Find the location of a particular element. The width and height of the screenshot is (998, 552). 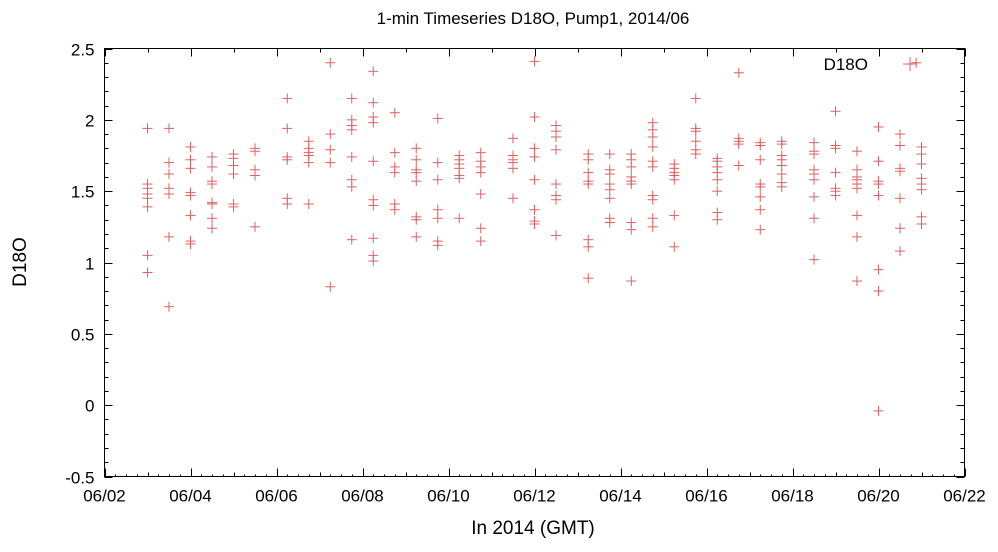

y-tick-label: 2.5 is located at coordinates (83, 50).